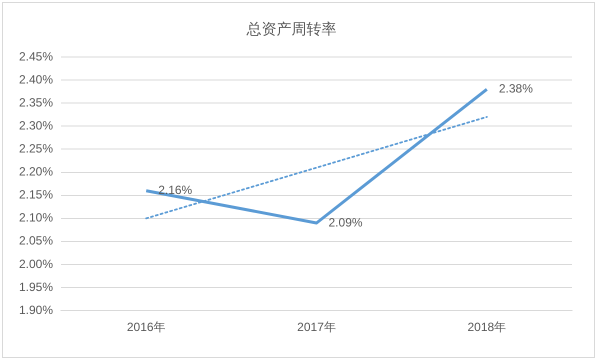 The height and width of the screenshot is (360, 597). Describe the element at coordinates (36, 241) in the screenshot. I see `y-tick-label: 2.05%` at that location.